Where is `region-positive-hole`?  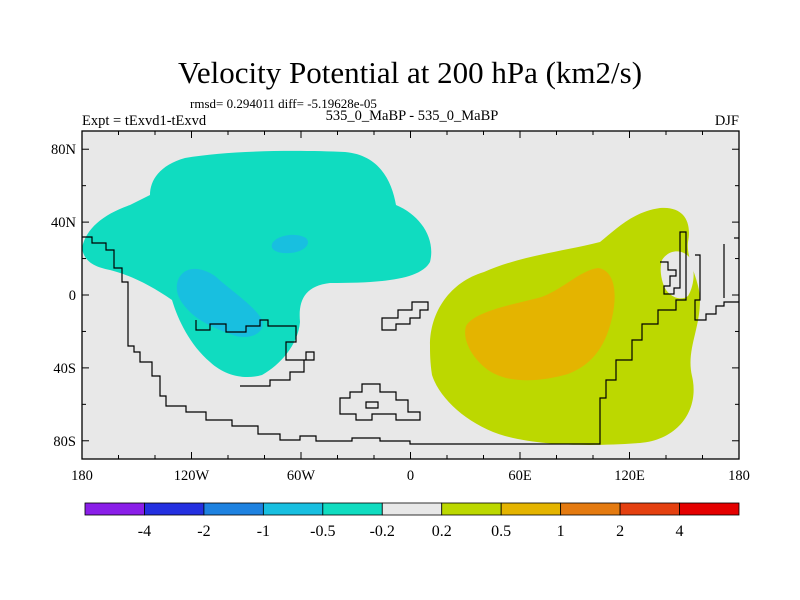
region-positive-hole is located at coordinates (677, 275).